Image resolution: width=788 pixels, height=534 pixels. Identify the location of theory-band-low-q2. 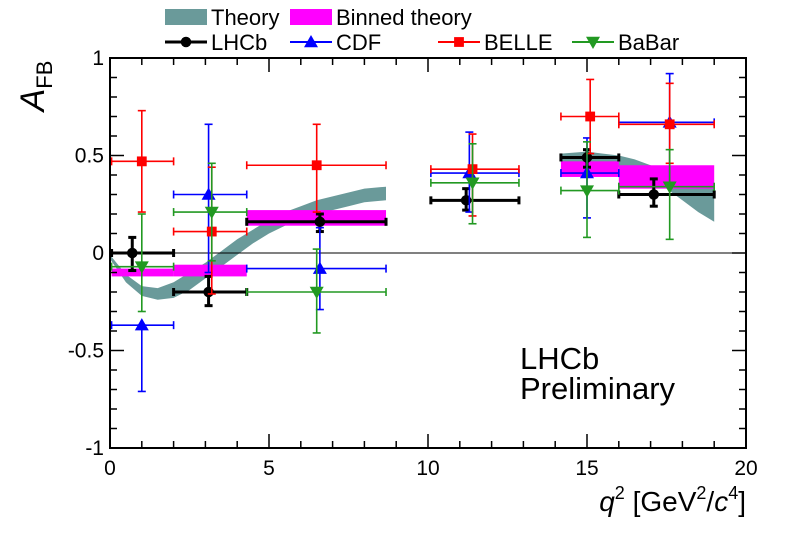
(248, 243).